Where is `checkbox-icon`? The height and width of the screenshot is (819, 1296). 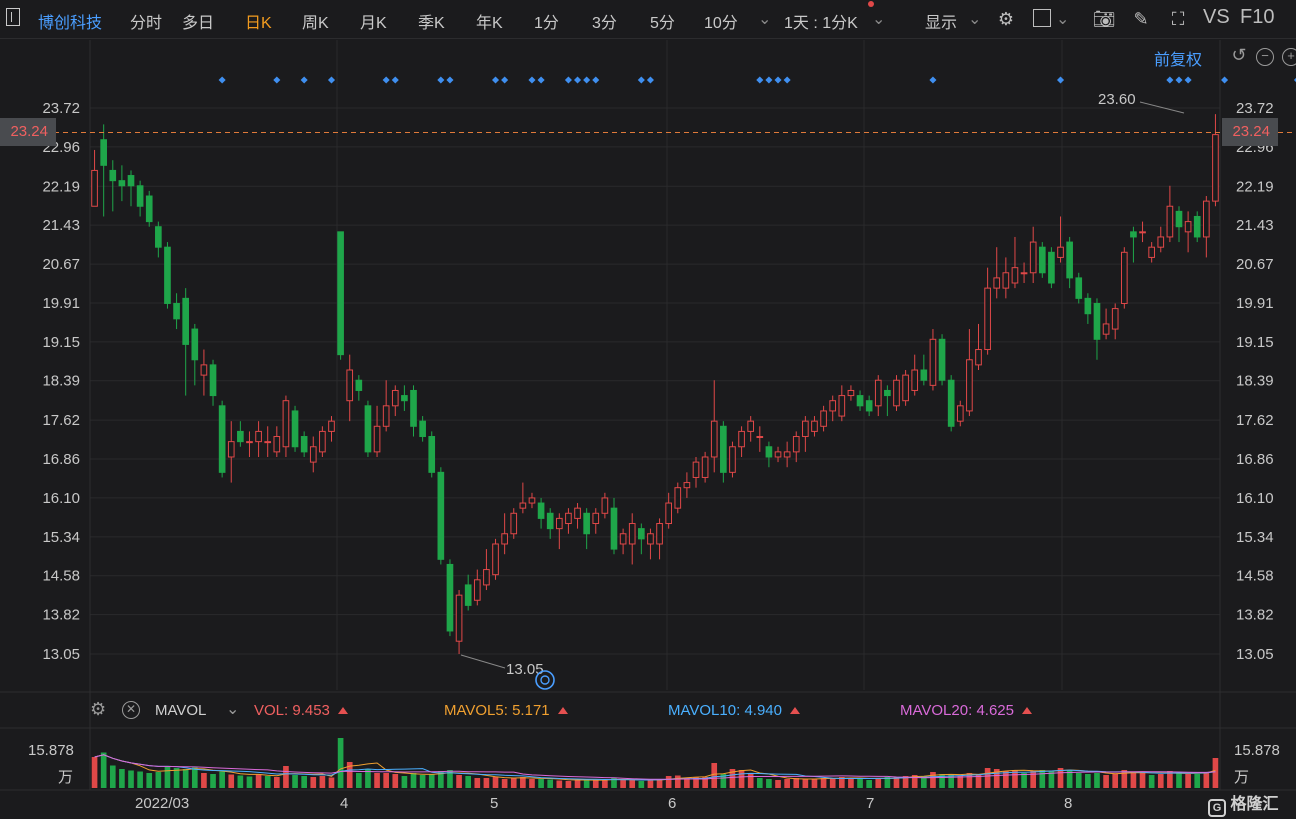 checkbox-icon is located at coordinates (1042, 18).